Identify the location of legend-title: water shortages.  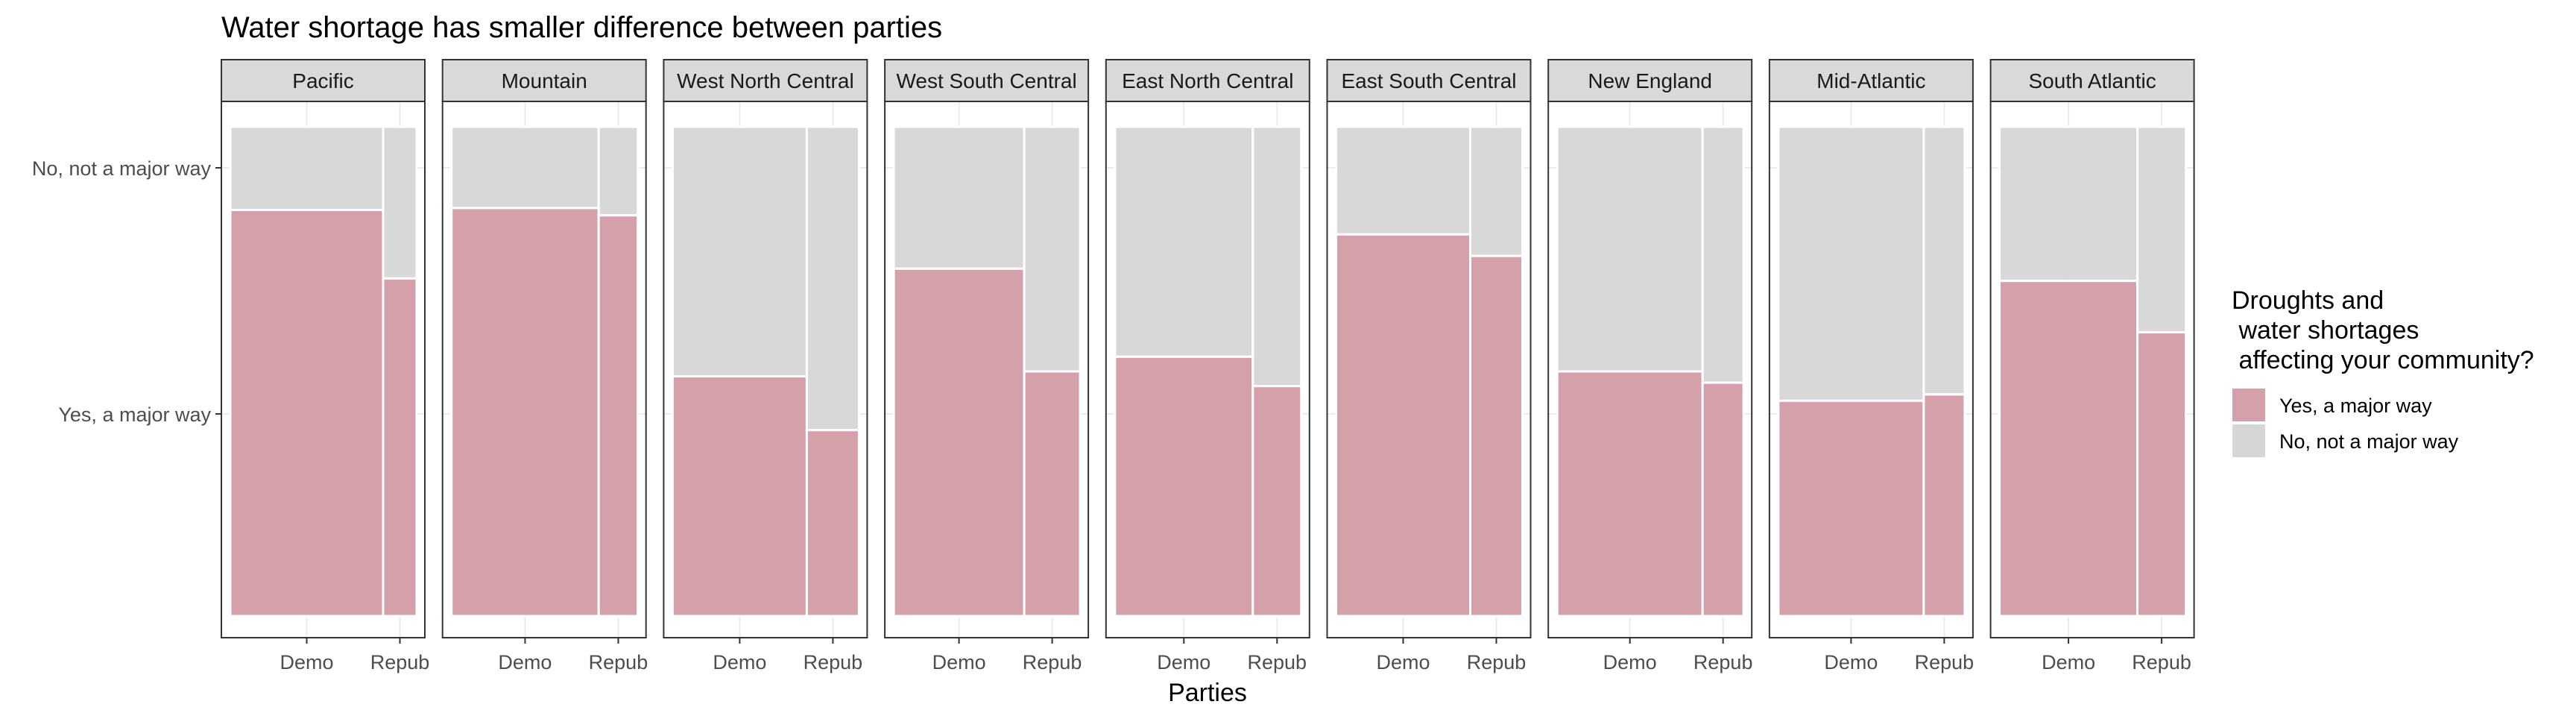
(2325, 330).